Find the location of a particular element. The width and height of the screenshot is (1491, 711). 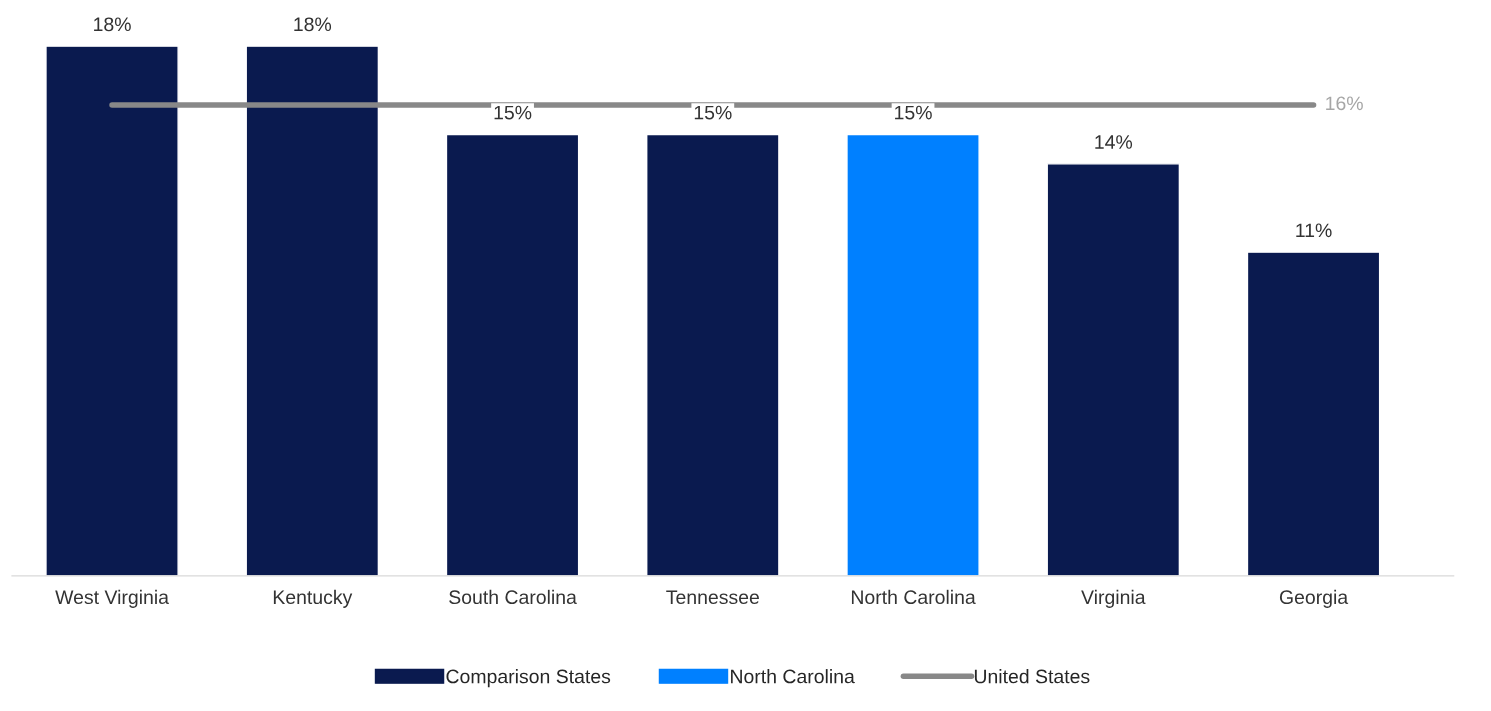

legend-label: North Carolina is located at coordinates (793, 676).